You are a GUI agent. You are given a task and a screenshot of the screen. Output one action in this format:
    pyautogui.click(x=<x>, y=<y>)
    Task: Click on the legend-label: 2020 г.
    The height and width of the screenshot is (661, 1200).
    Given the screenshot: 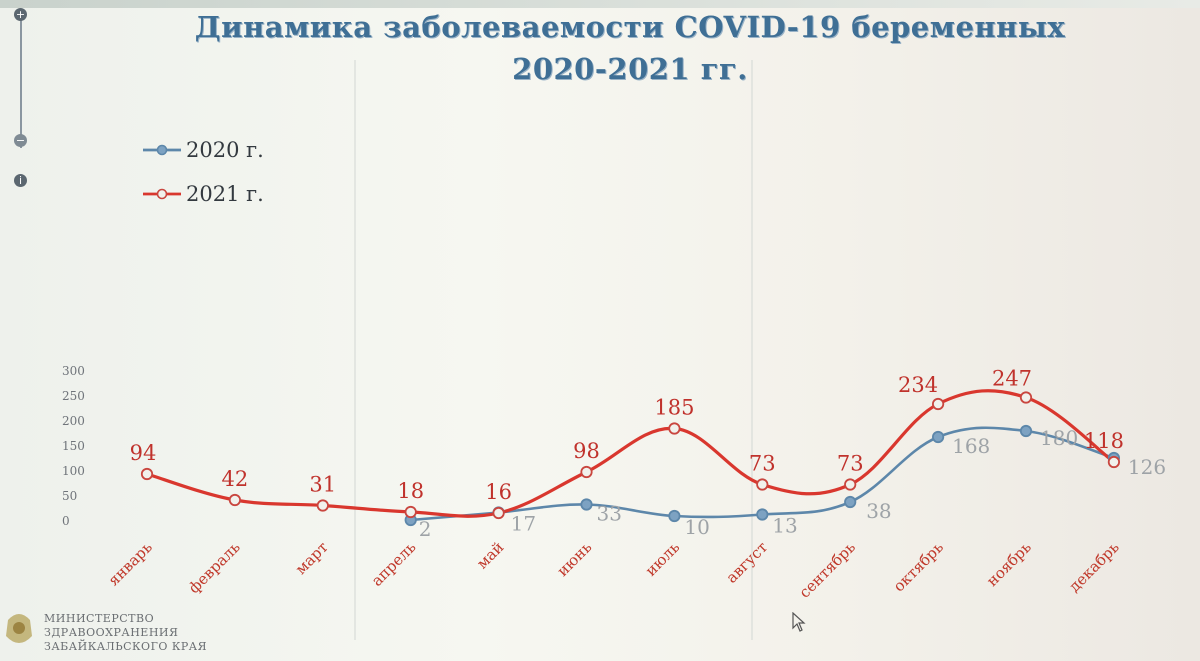 What is the action you would take?
    pyautogui.click(x=225, y=150)
    